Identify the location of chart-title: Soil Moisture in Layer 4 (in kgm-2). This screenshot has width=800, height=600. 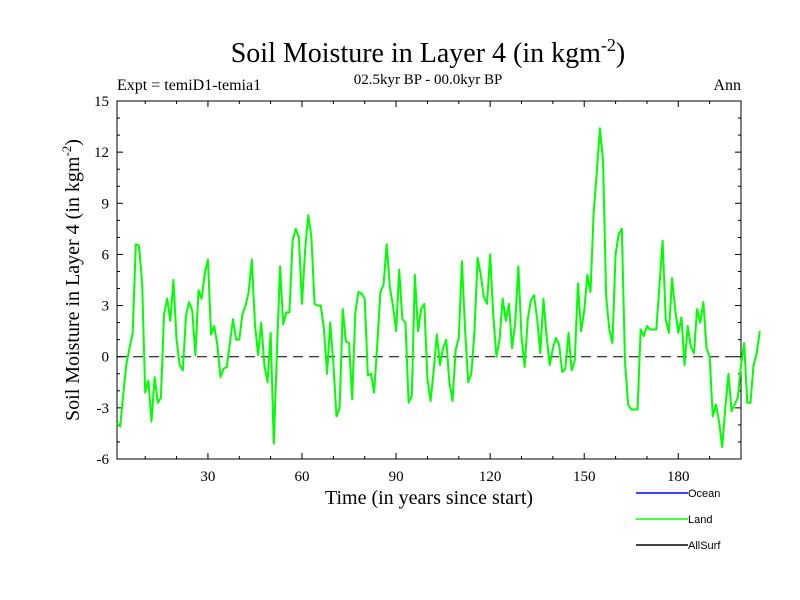
(428, 52).